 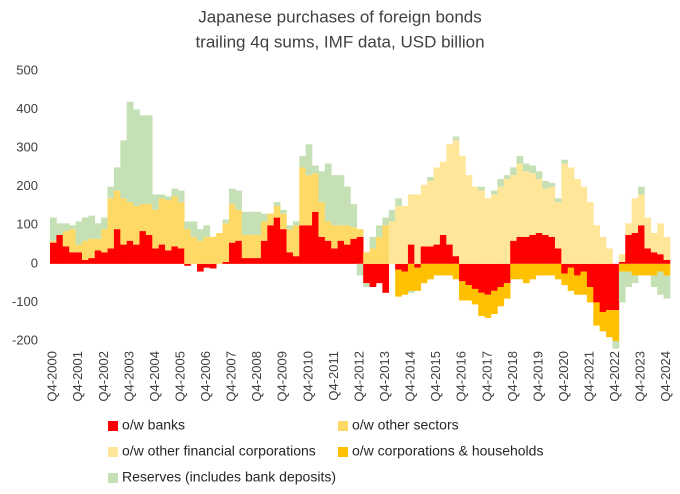 What do you see at coordinates (282, 376) in the screenshot?
I see `x-tick-label: Q4-2009` at bounding box center [282, 376].